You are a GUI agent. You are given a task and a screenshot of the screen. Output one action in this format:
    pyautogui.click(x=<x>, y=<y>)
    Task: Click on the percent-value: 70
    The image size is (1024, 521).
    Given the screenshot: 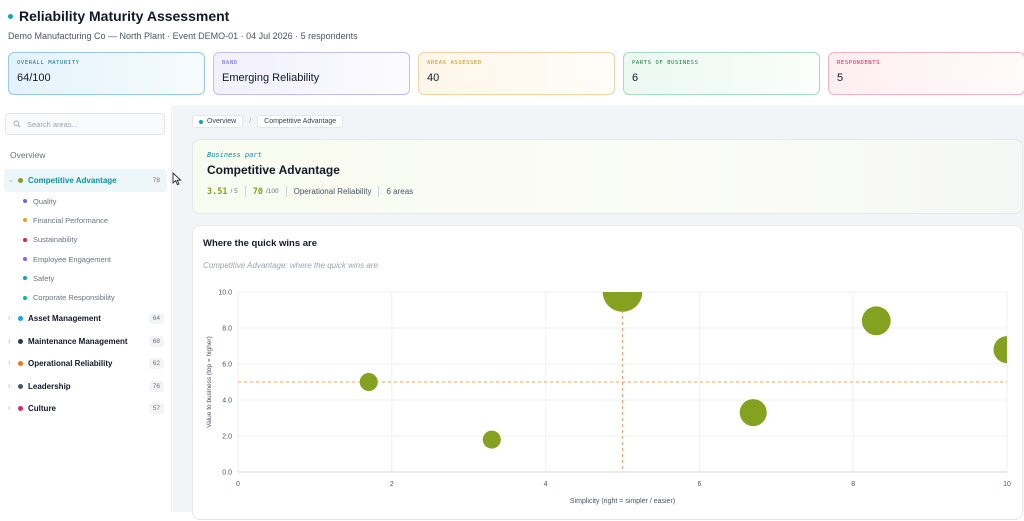 What is the action you would take?
    pyautogui.click(x=257, y=191)
    